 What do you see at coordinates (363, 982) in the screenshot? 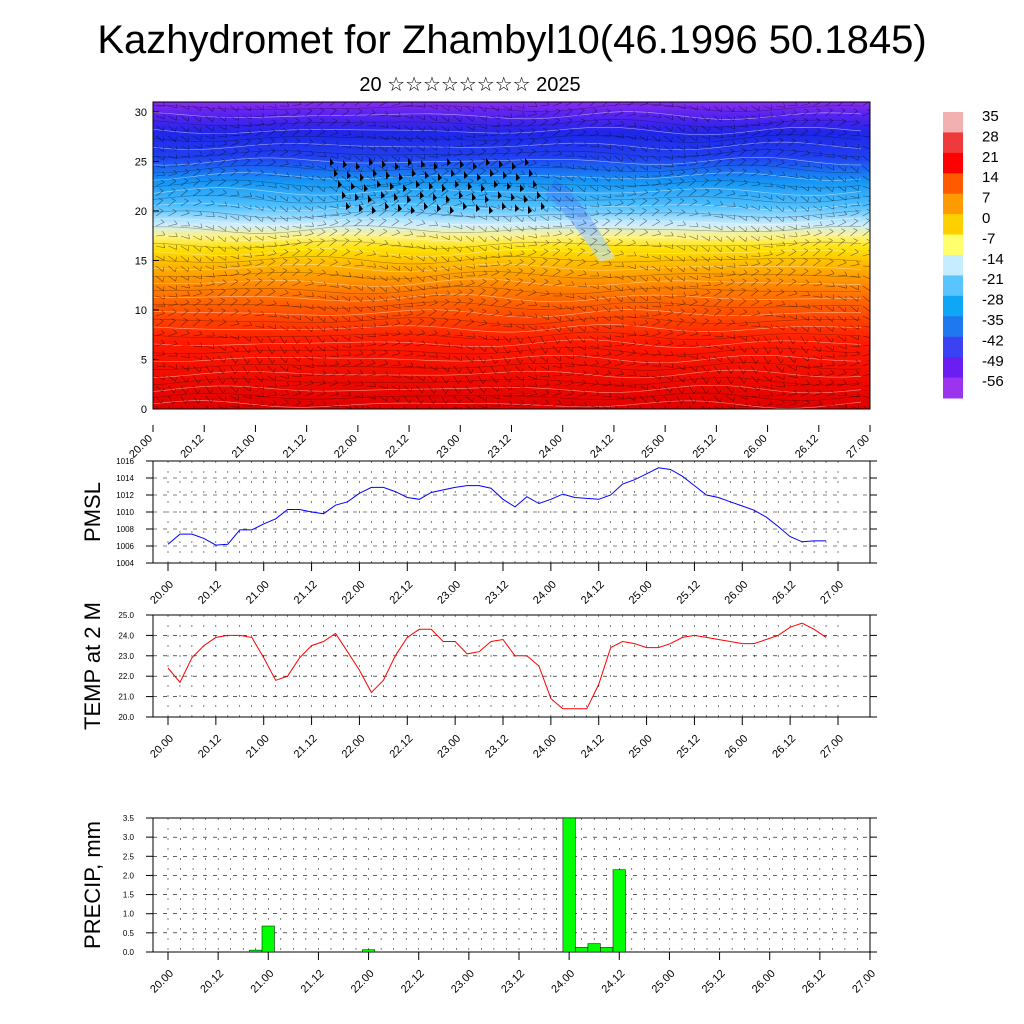
I see `x-tick-label: 22.00` at bounding box center [363, 982].